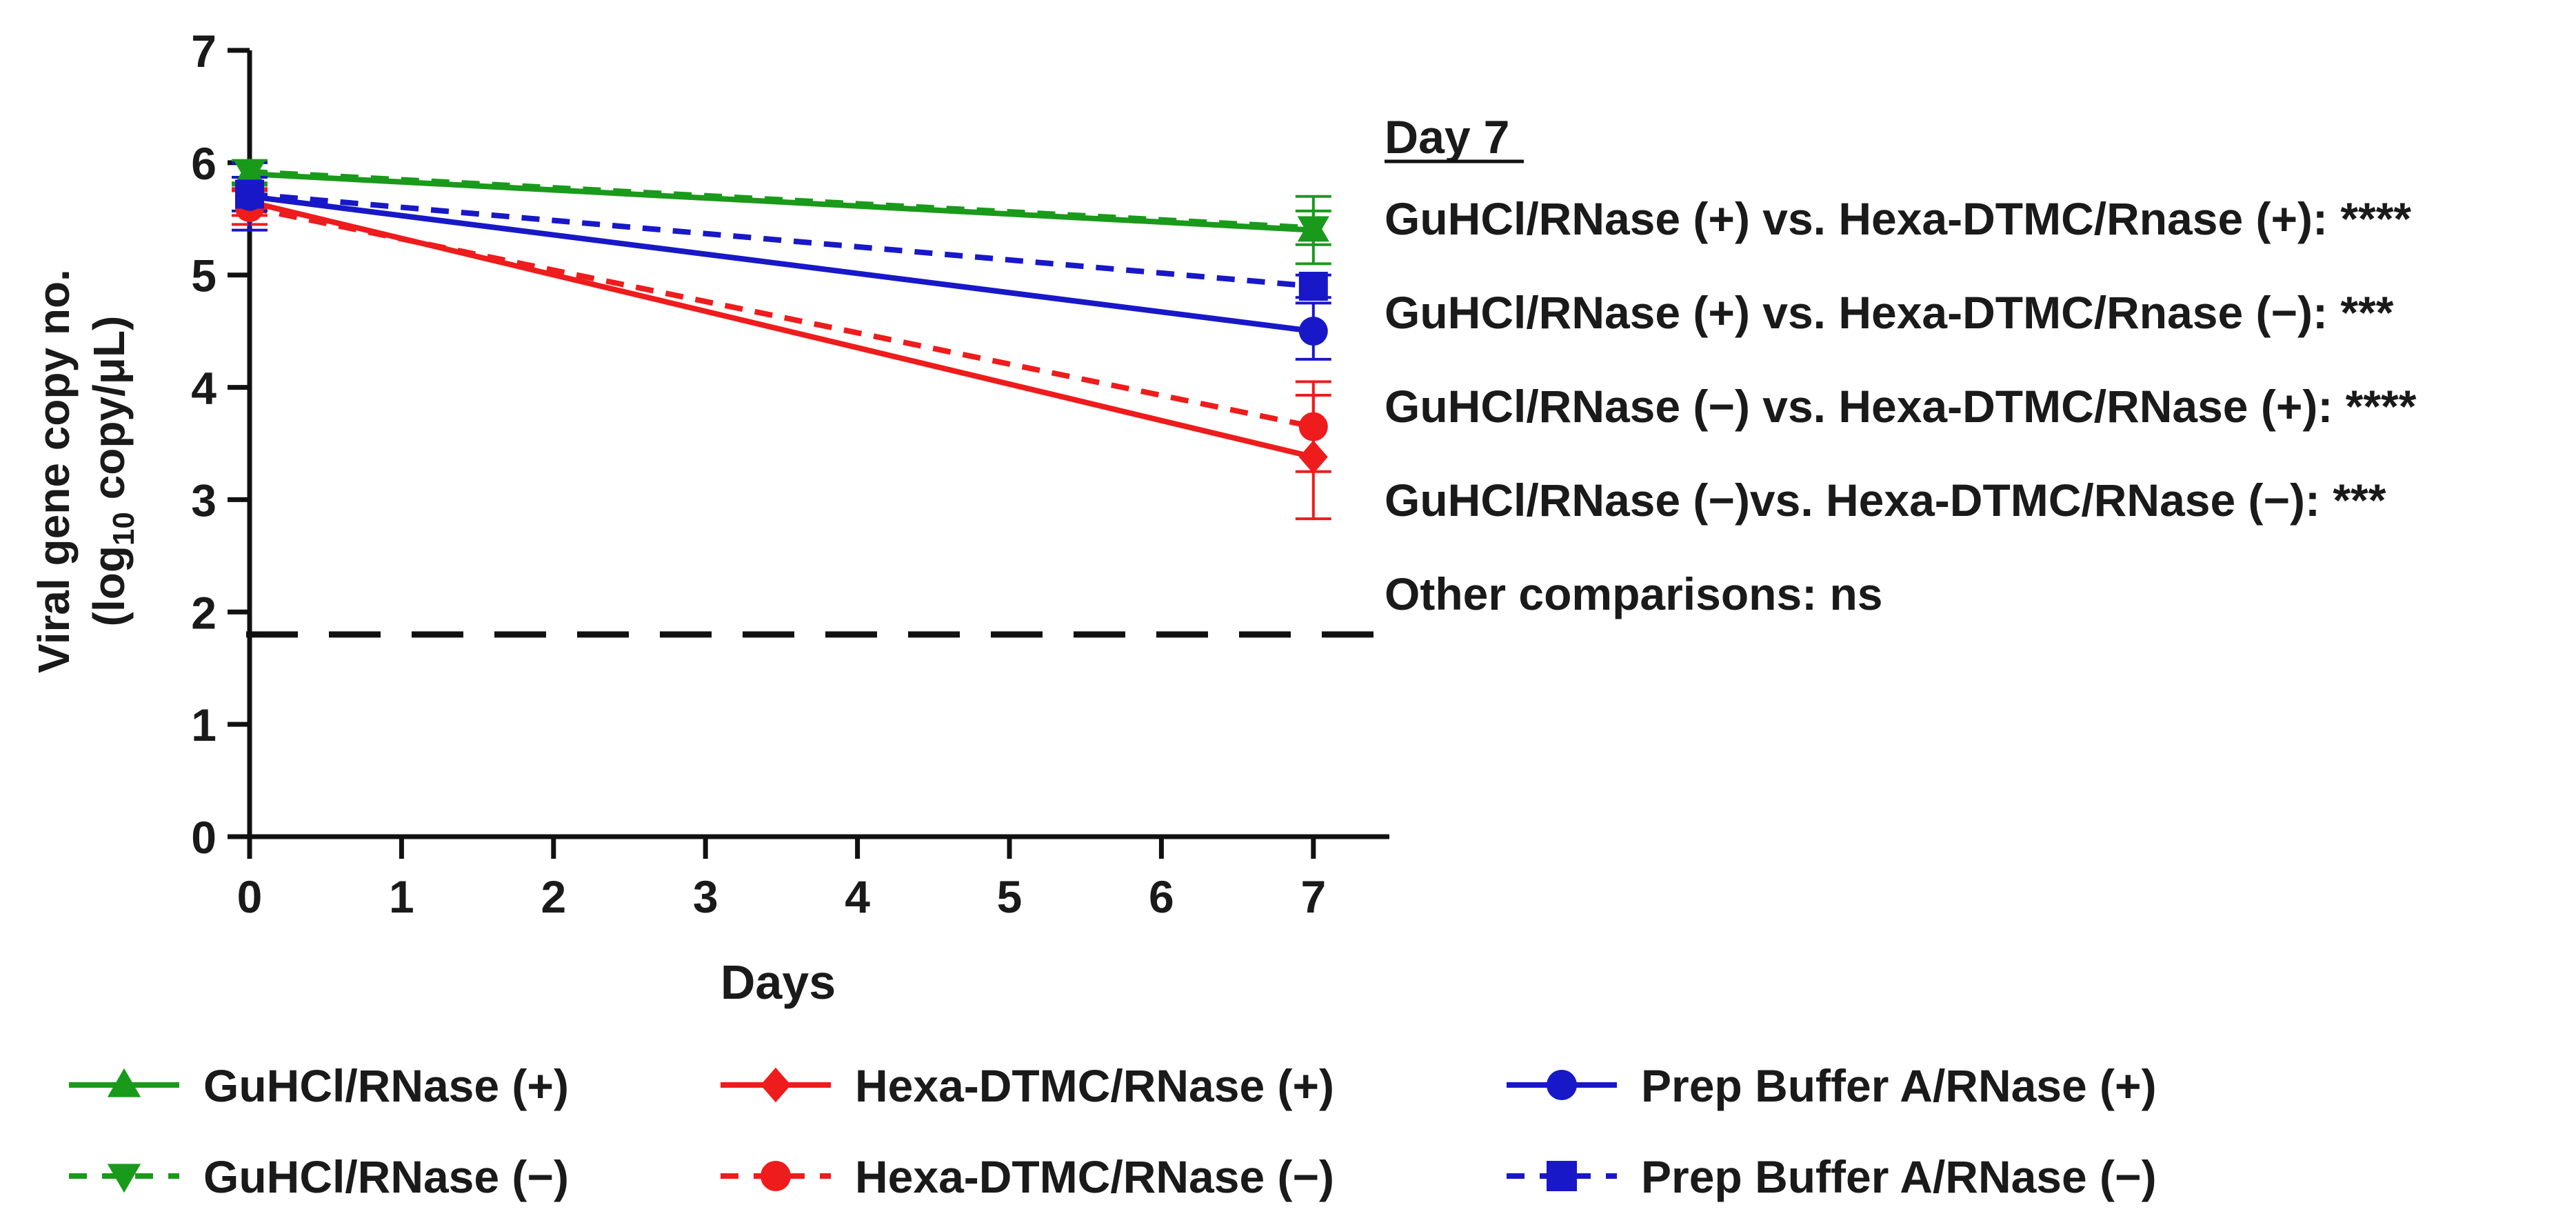 The height and width of the screenshot is (1225, 2576). What do you see at coordinates (1447, 137) in the screenshot?
I see `annotation-title: Day 7` at bounding box center [1447, 137].